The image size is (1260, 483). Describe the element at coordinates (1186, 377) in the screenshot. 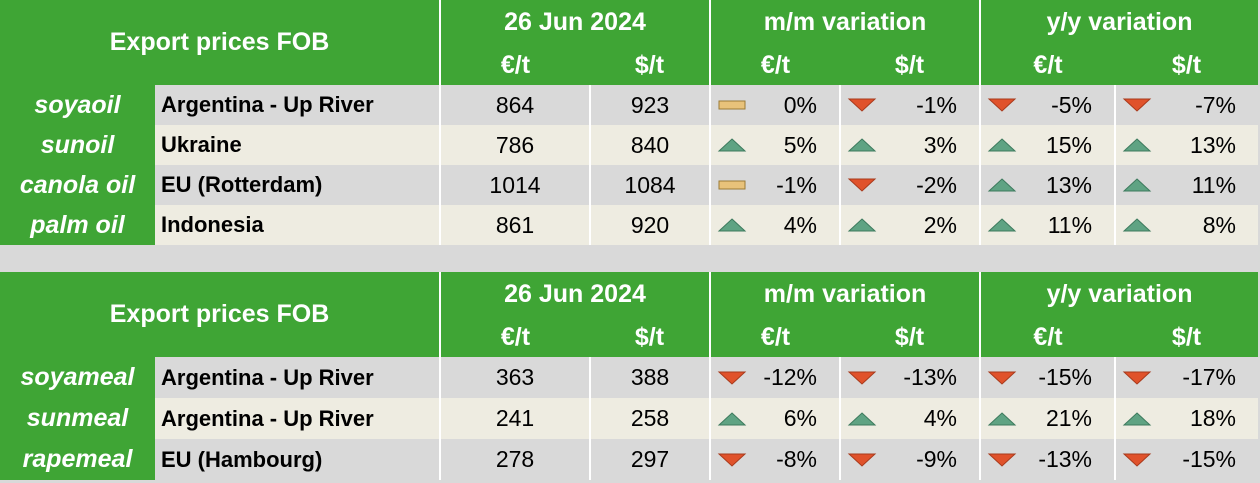

I see `change: -17%` at that location.